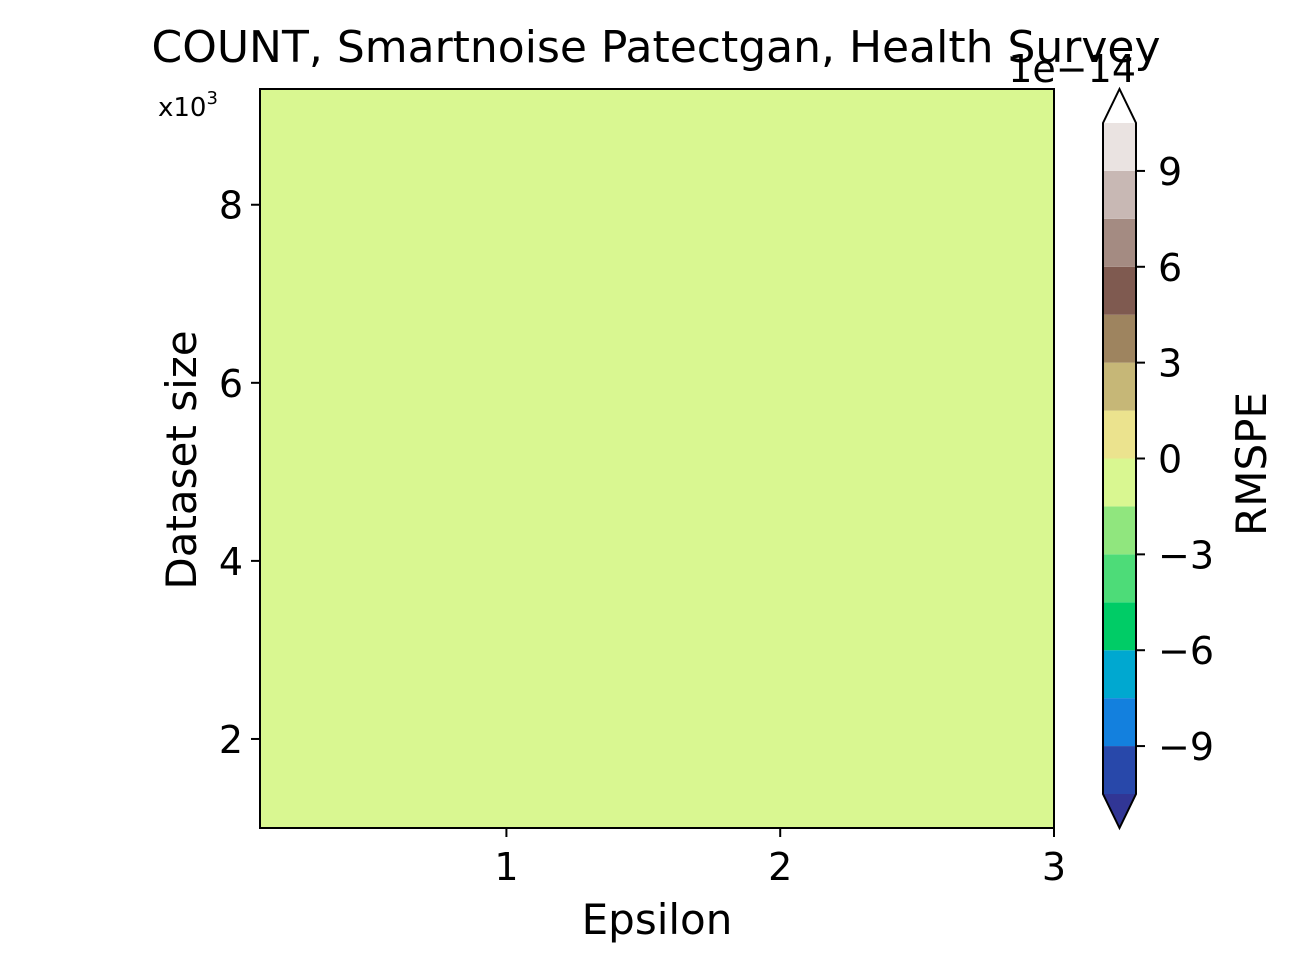 This screenshot has width=1313, height=964. I want to click on x-tick-label: 1, so click(506, 867).